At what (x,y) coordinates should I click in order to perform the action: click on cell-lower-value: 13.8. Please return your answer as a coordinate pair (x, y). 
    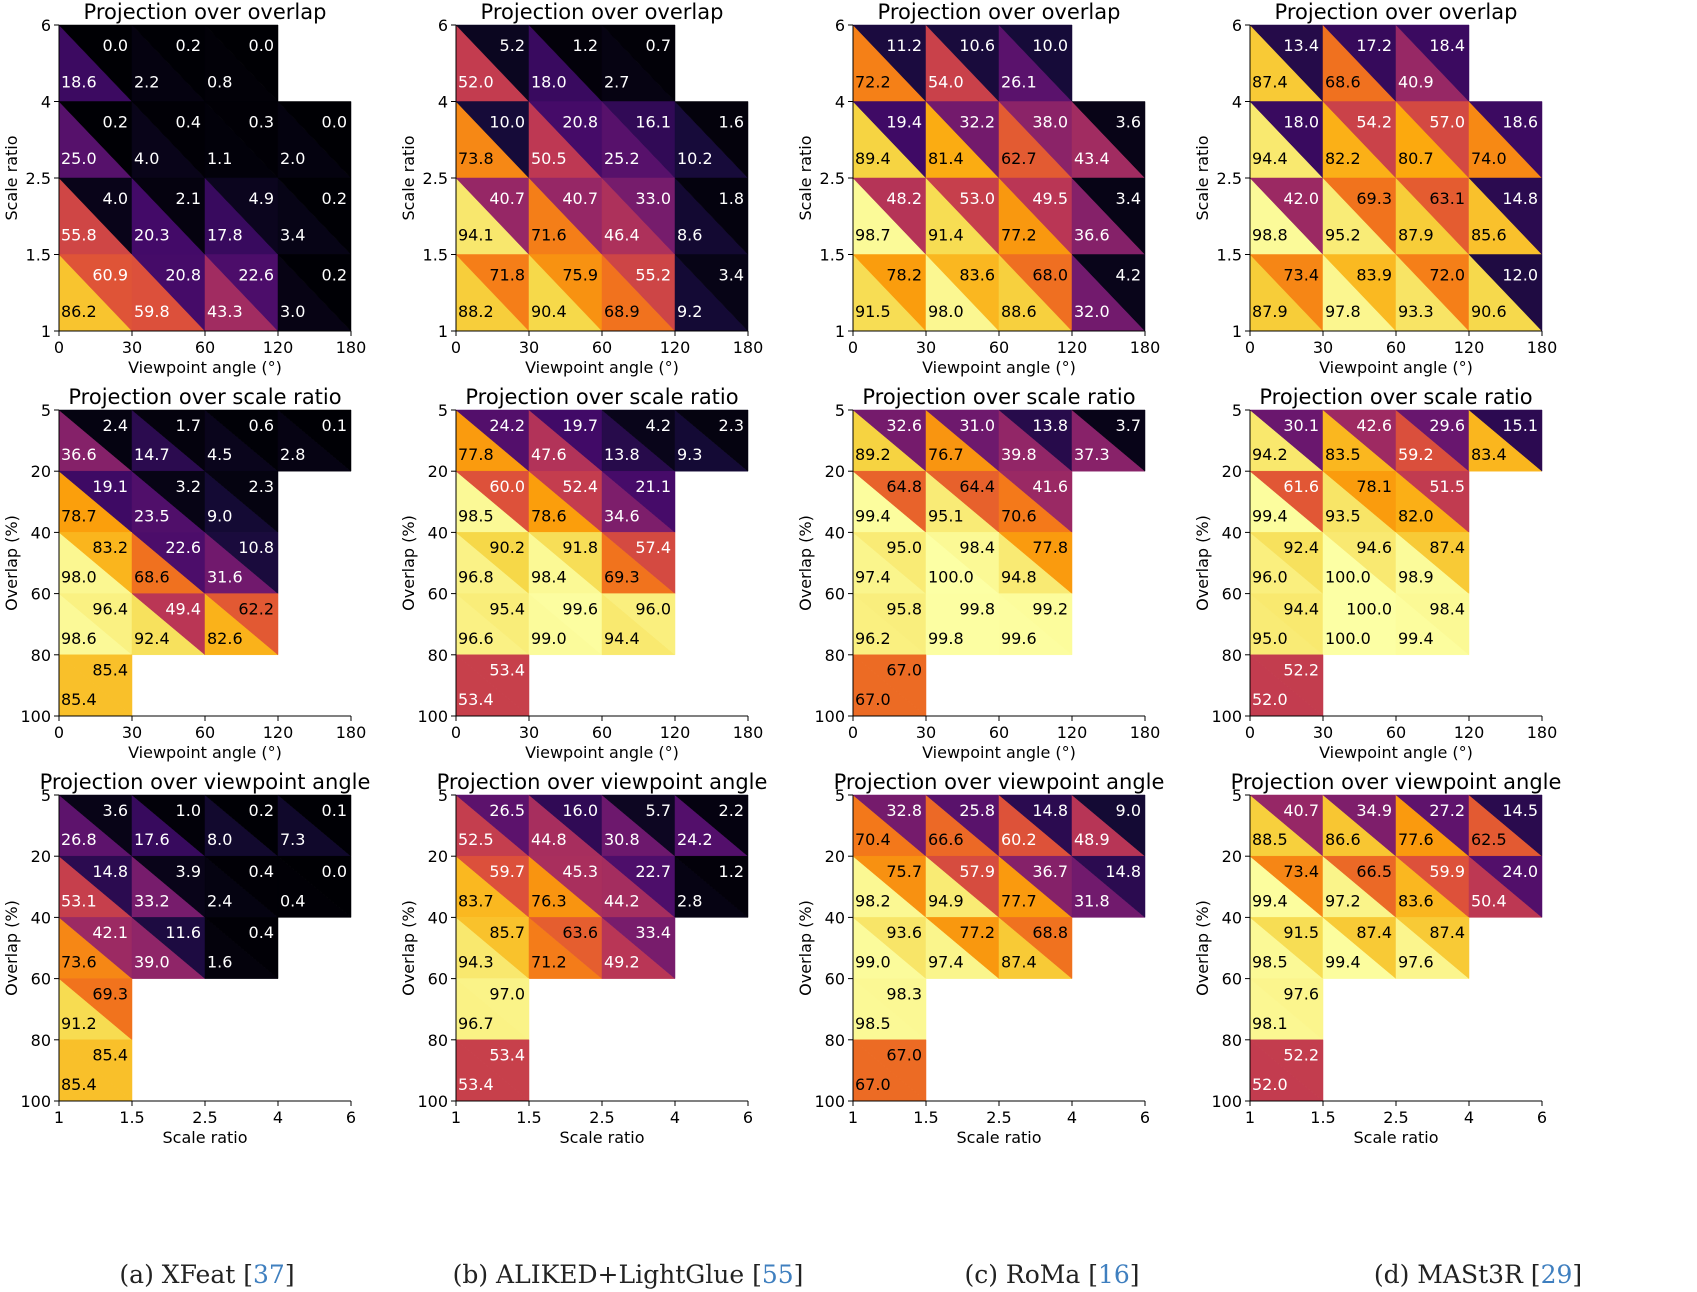
    Looking at the image, I should click on (622, 454).